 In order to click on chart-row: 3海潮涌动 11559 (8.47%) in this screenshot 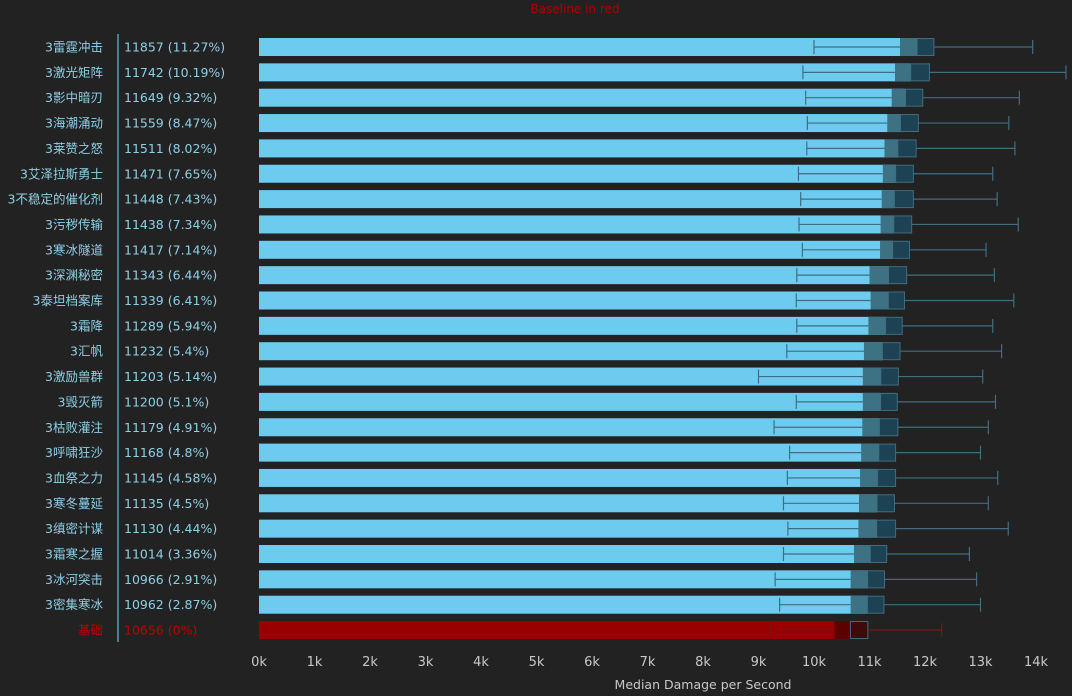, I will do `click(527, 123)`.